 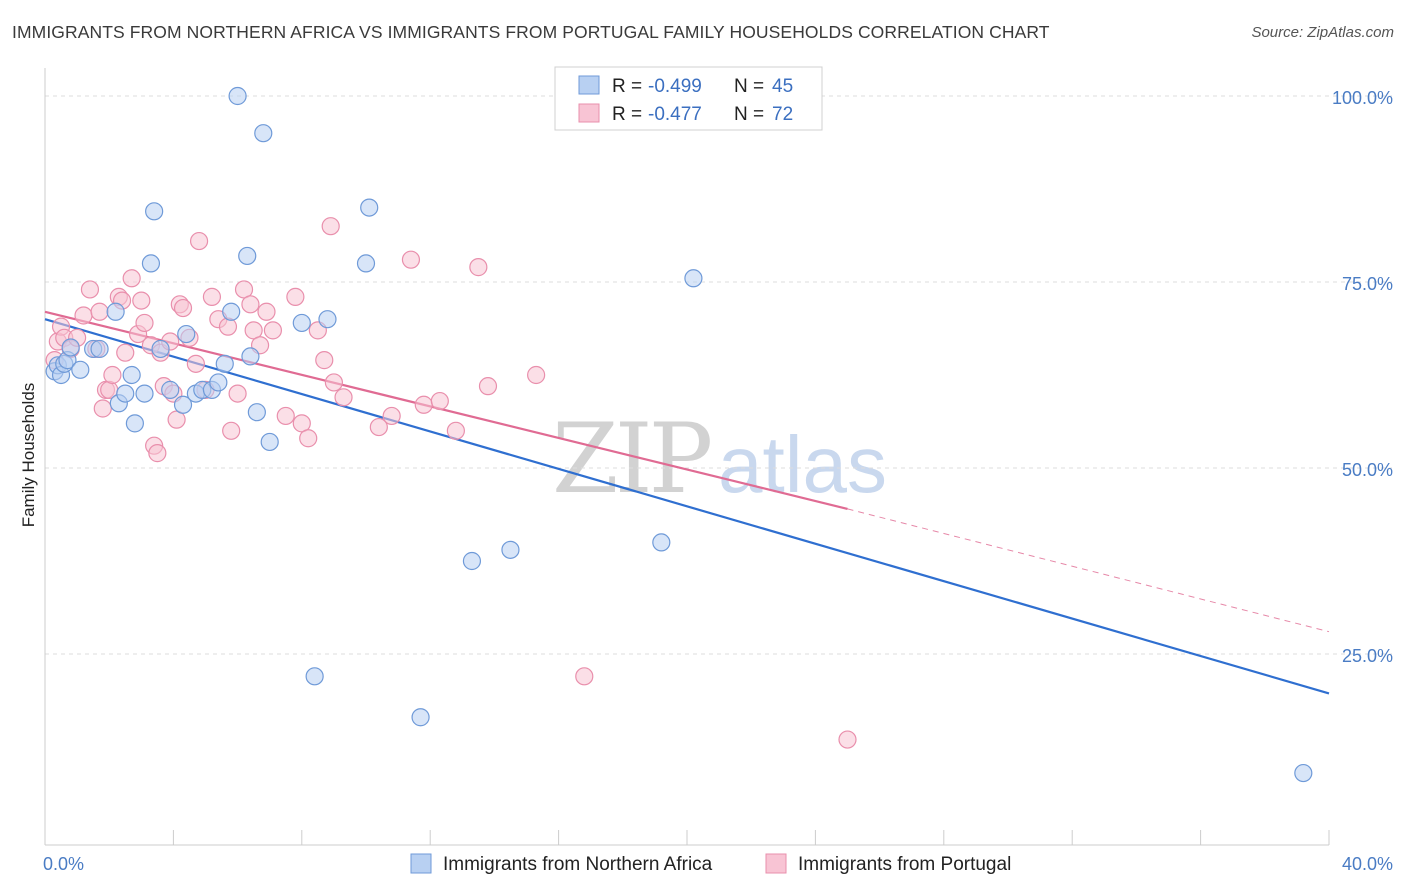 I want to click on x-tick-label-0: 0.0%, so click(x=63, y=864).